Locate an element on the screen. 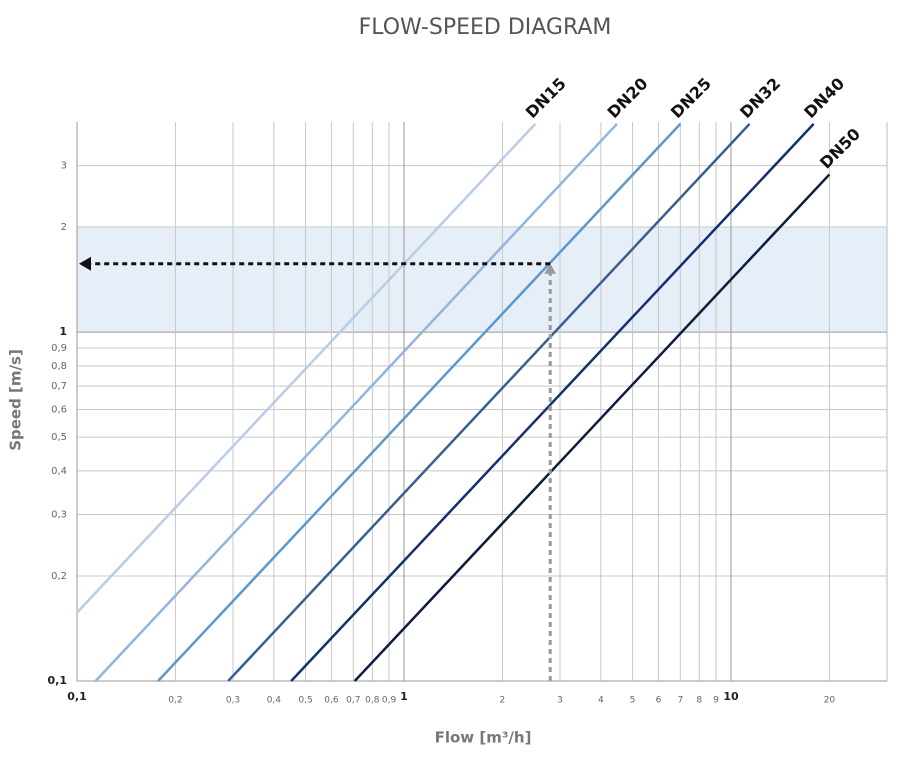 This screenshot has width=910, height=757. y-tick-label: 0,1 is located at coordinates (58, 680).